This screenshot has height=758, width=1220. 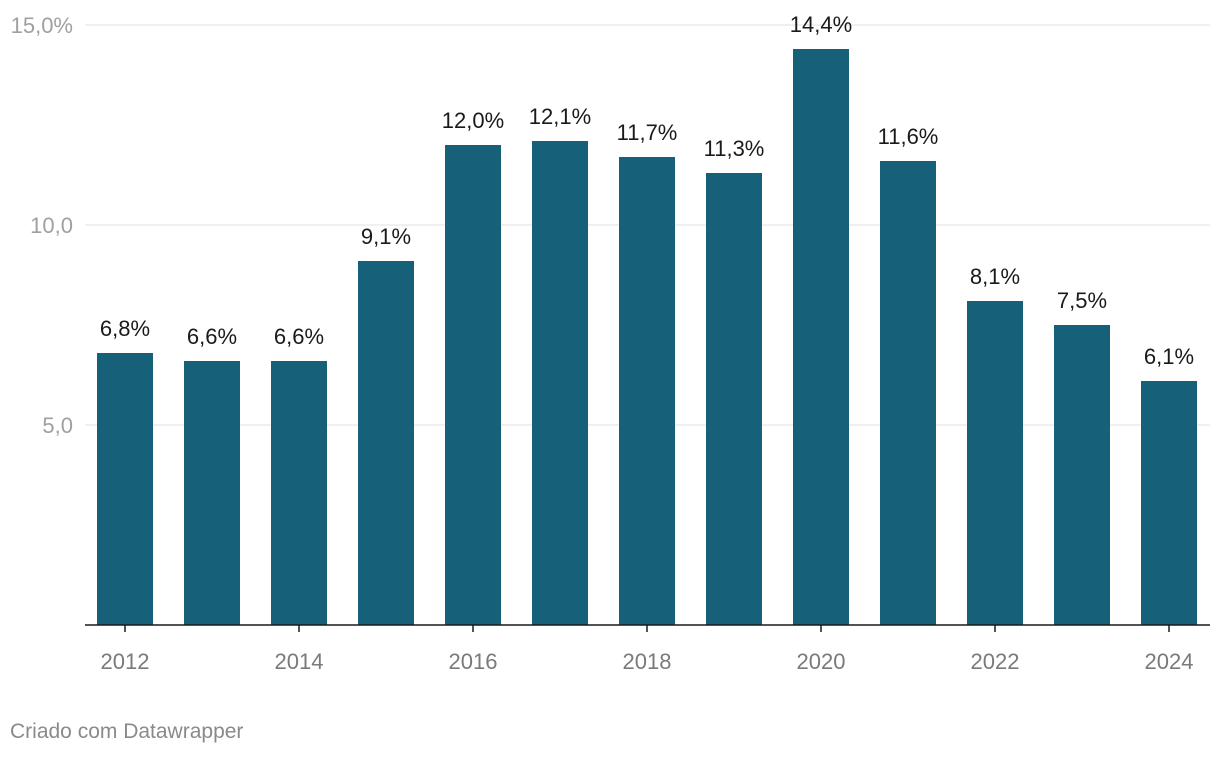 What do you see at coordinates (57, 425) in the screenshot?
I see `y-tick-label: 5,0` at bounding box center [57, 425].